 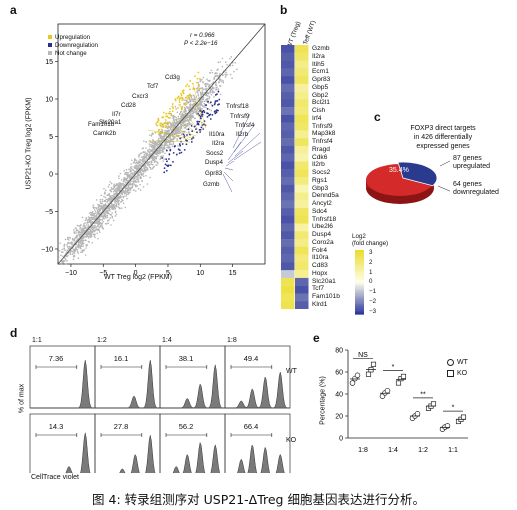 What do you see at coordinates (320, 188) in the screenshot?
I see `heatmap-gene-label: Gbp3` at bounding box center [320, 188].